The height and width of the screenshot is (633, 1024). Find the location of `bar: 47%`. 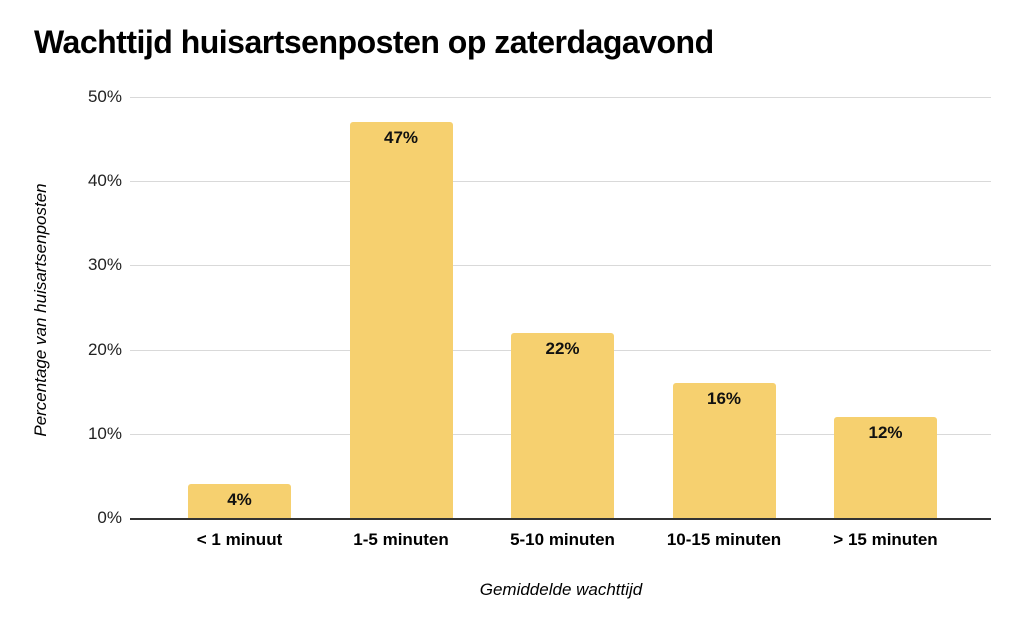

bar: 47% is located at coordinates (401, 320).